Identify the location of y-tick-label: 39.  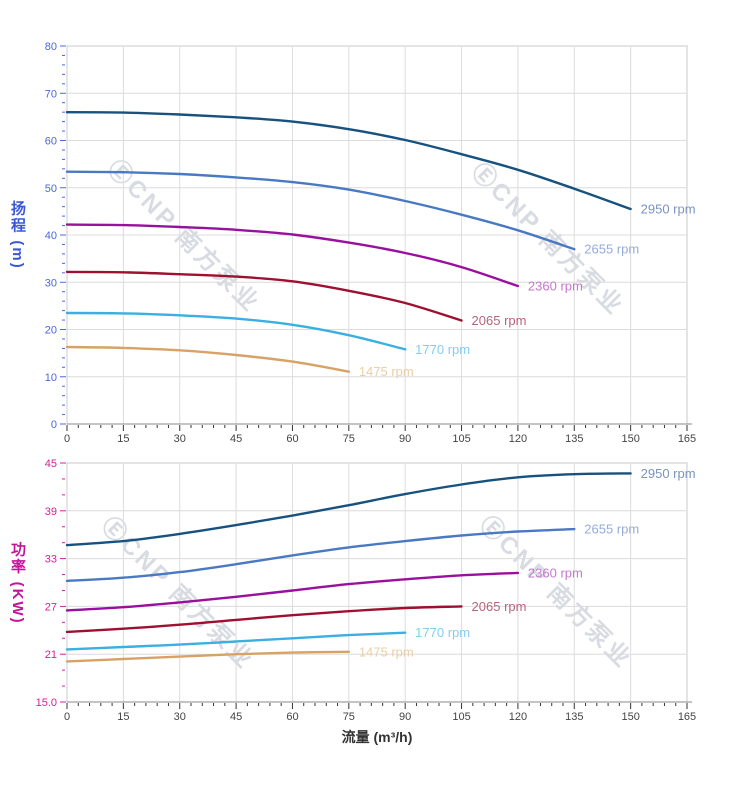
(51, 512).